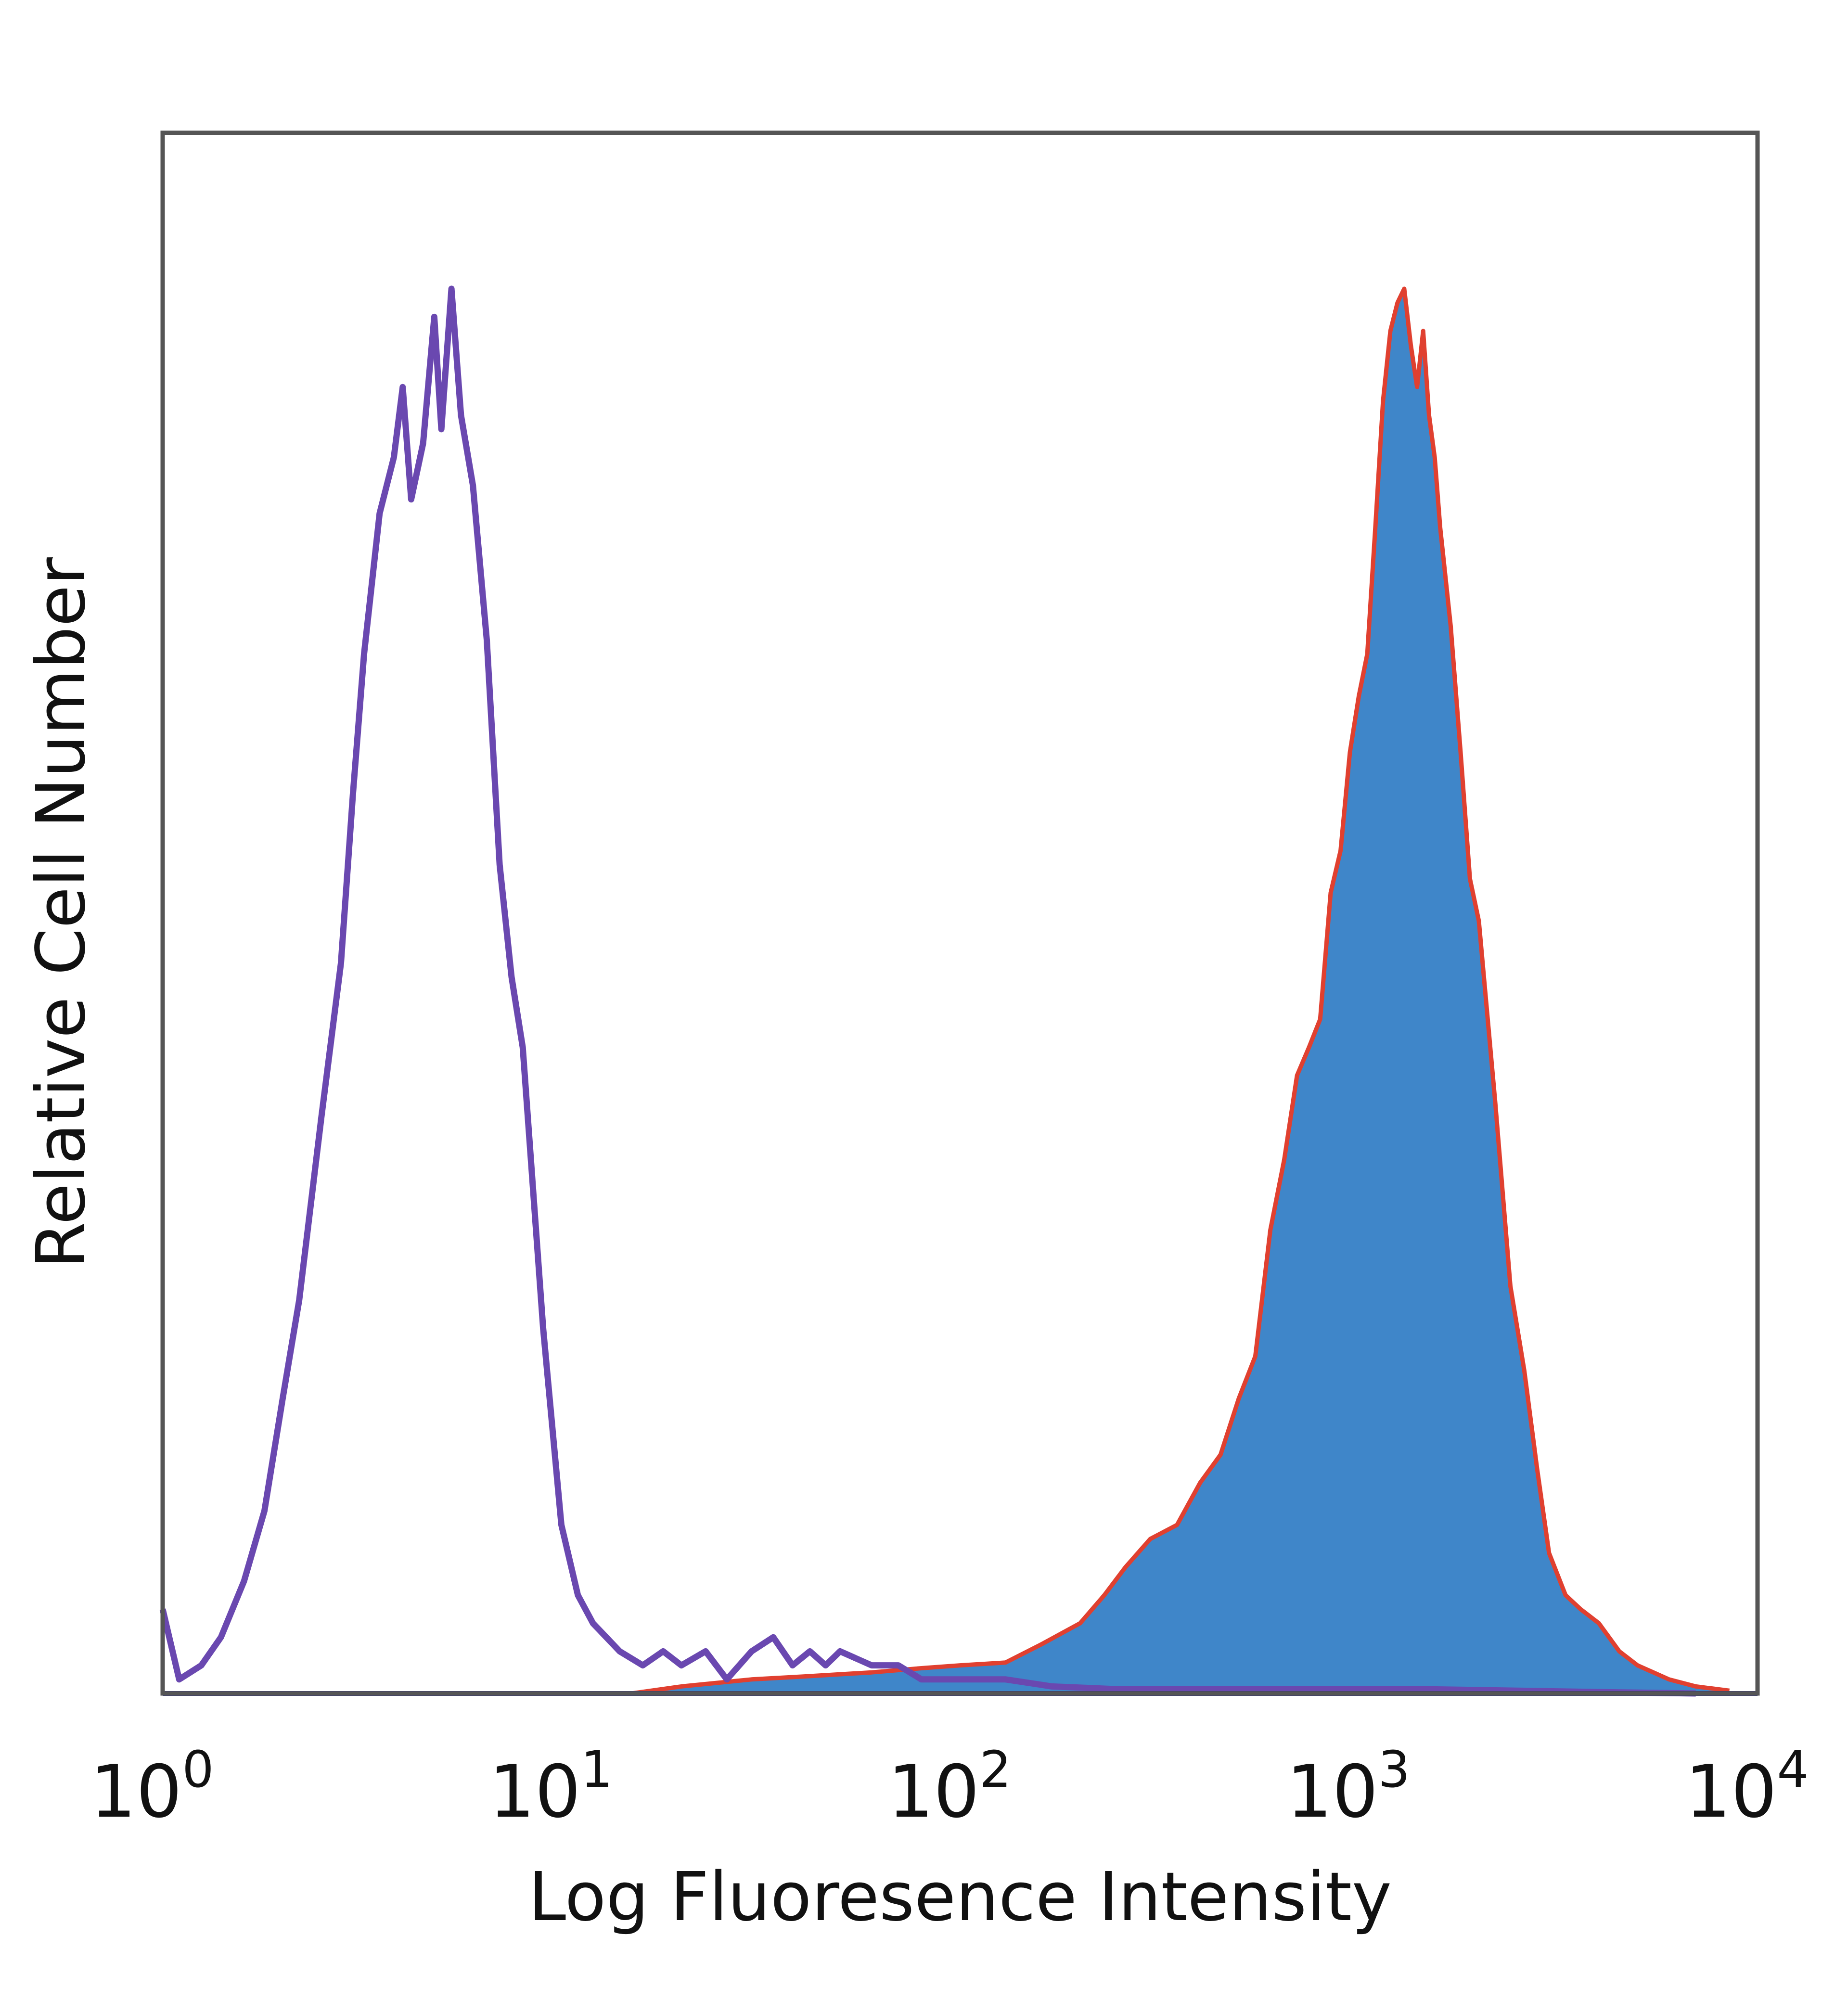  What do you see at coordinates (61, 913) in the screenshot?
I see `y-axis-title: Relative Cell Number` at bounding box center [61, 913].